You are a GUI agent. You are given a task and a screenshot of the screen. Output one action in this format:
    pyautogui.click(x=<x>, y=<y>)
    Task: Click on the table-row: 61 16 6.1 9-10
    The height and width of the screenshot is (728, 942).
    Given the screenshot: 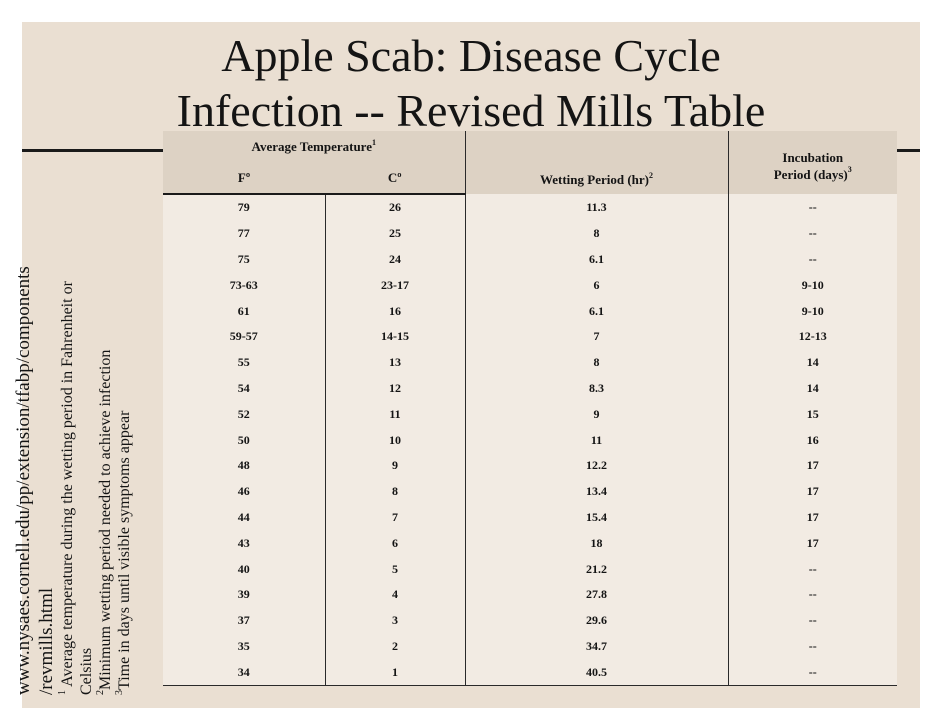 What is the action you would take?
    pyautogui.click(x=530, y=311)
    